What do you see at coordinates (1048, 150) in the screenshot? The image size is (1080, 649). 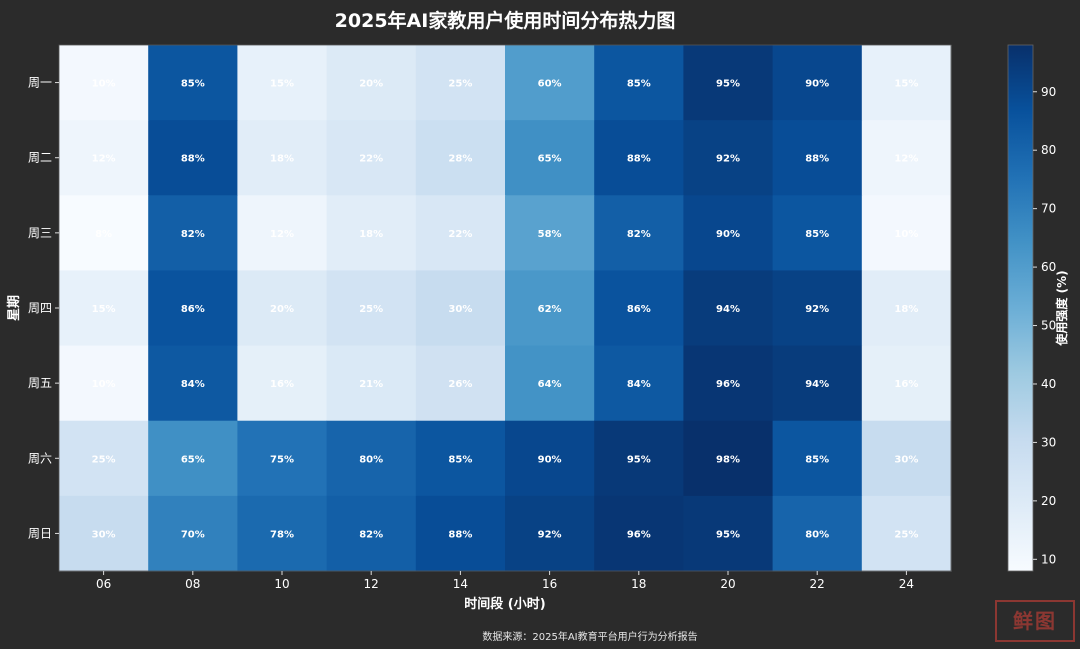 I see `colorbar-tick-label: 80` at bounding box center [1048, 150].